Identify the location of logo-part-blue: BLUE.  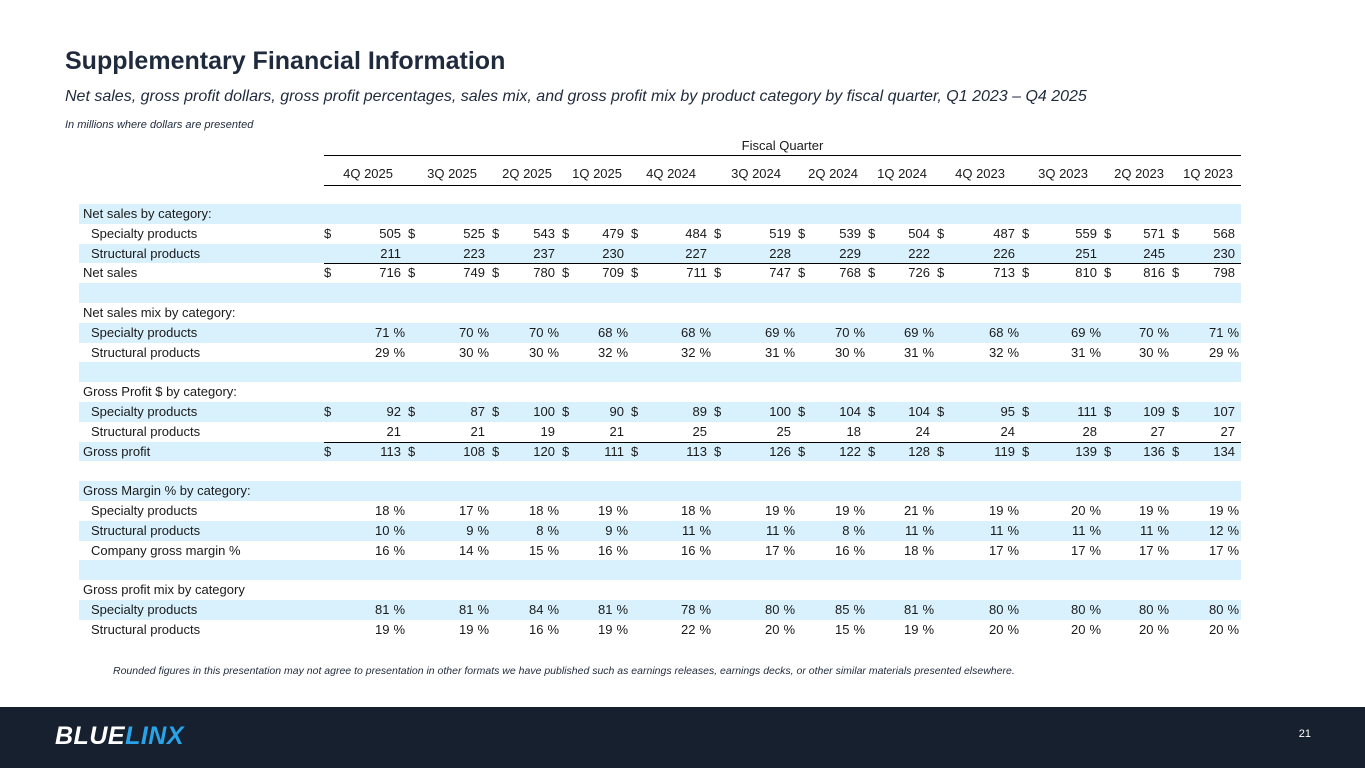
(90, 736).